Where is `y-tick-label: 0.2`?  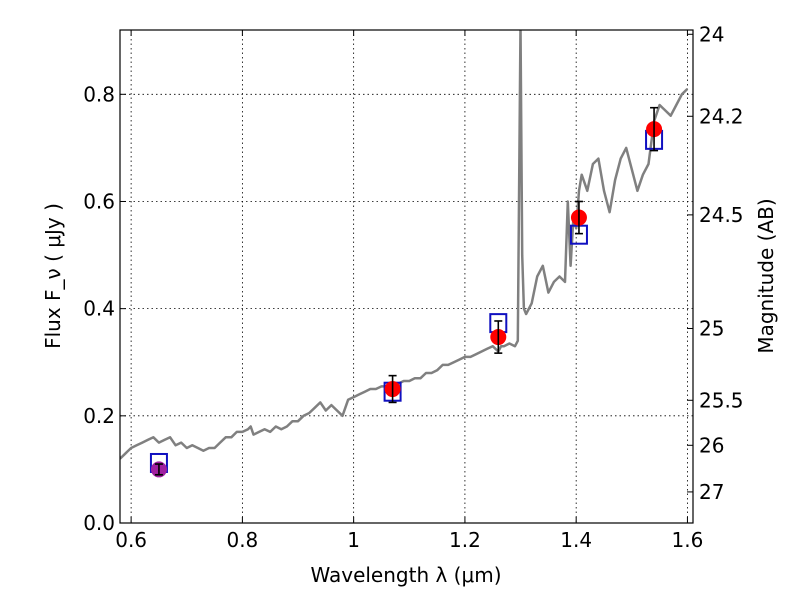 y-tick-label: 0.2 is located at coordinates (99, 416).